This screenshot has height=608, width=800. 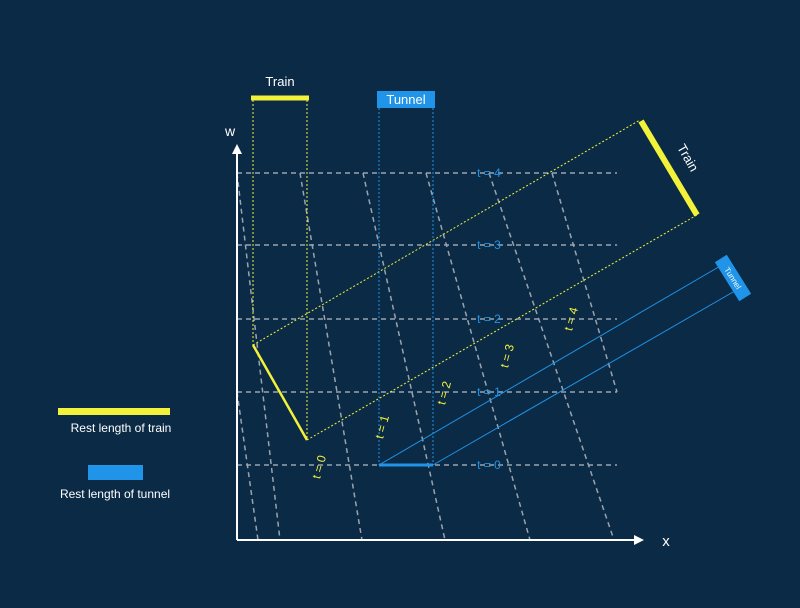 I want to click on train-time-label: t = 1, so click(x=382, y=426).